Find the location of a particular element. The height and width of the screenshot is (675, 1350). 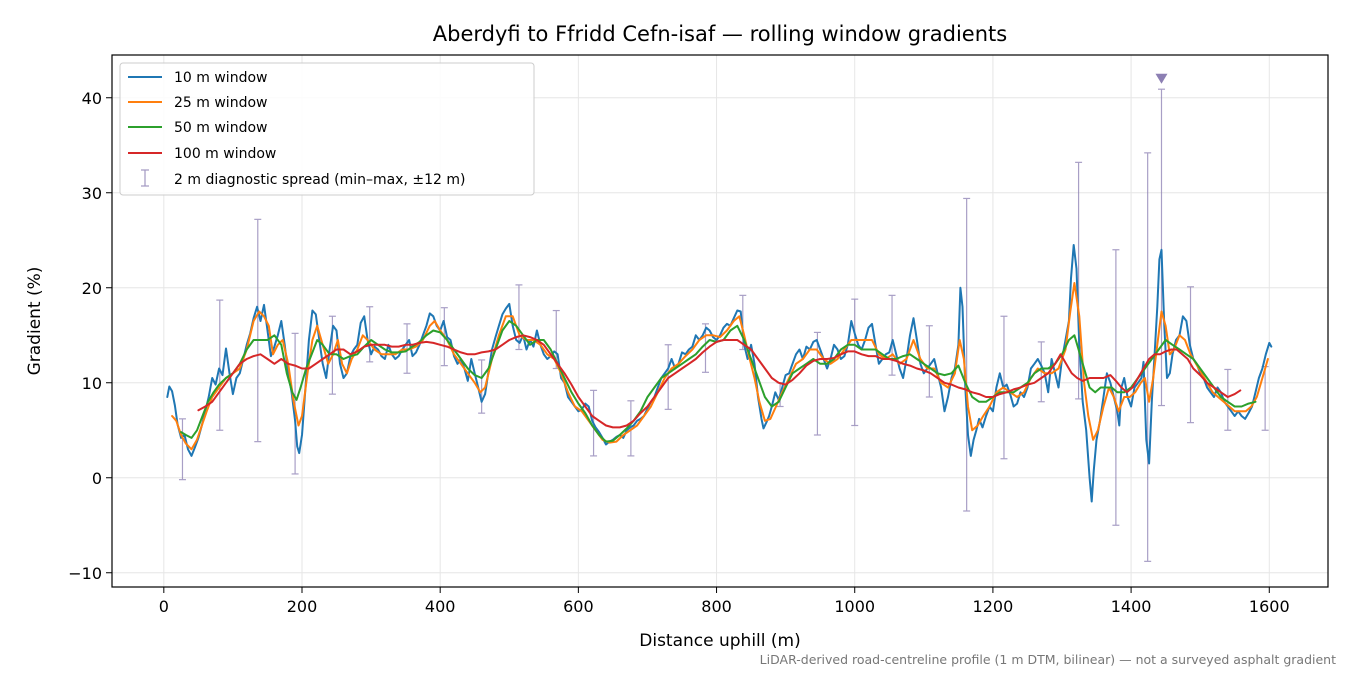

y-tick-label: 40 is located at coordinates (92, 98).